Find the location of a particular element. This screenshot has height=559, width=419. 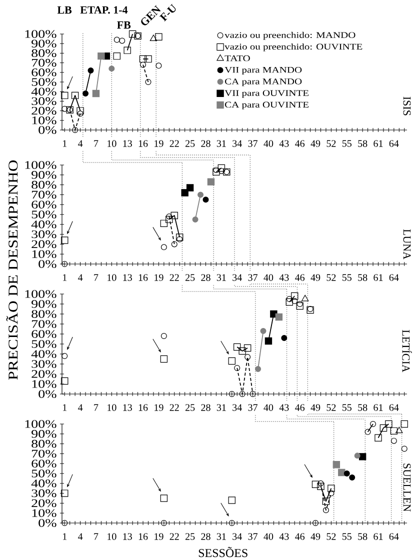

y-tick-label: 80% is located at coordinates (44, 444).